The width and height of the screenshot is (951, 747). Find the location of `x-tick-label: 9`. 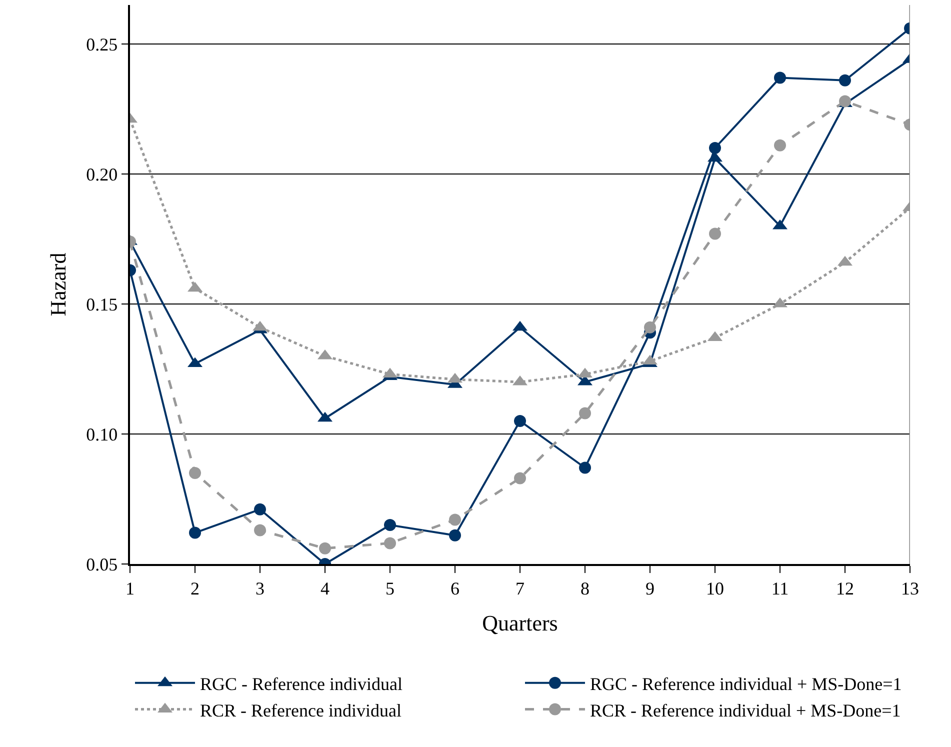

x-tick-label: 9 is located at coordinates (650, 588).